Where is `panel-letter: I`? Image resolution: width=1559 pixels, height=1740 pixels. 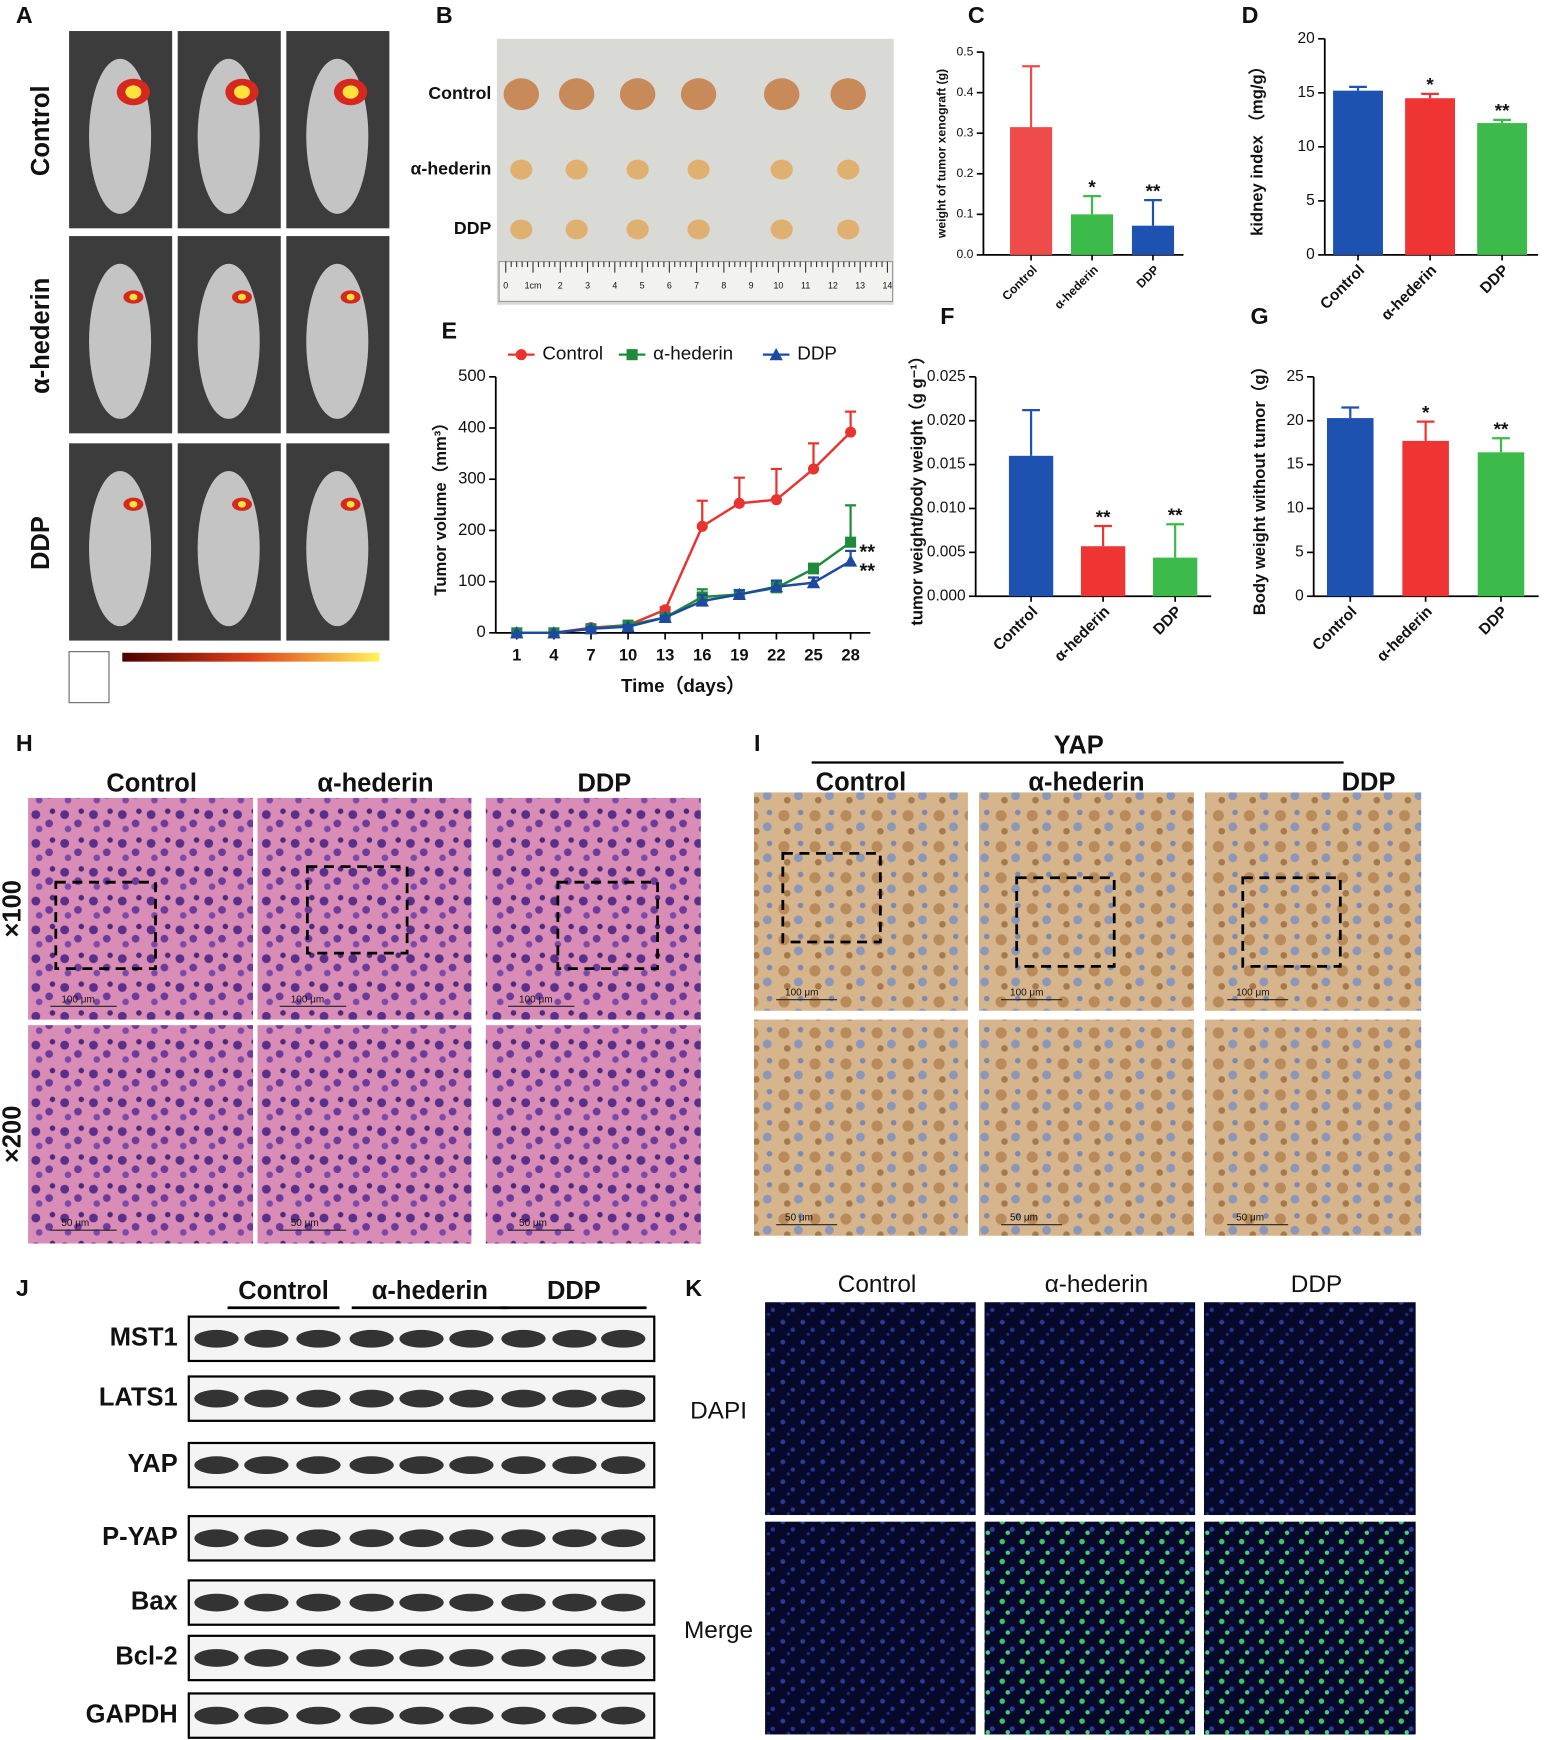 panel-letter: I is located at coordinates (757, 743).